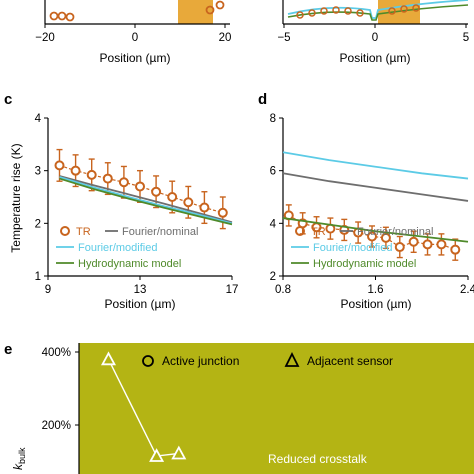 This screenshot has width=474, height=474. I want to click on panel-b-xtick-label: 5, so click(466, 38).